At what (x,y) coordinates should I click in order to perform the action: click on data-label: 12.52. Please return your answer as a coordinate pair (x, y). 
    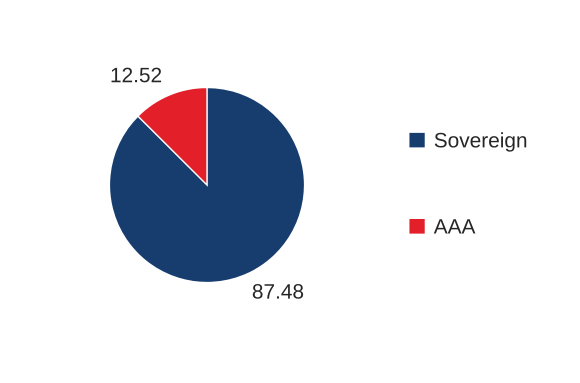
    Looking at the image, I should click on (137, 75).